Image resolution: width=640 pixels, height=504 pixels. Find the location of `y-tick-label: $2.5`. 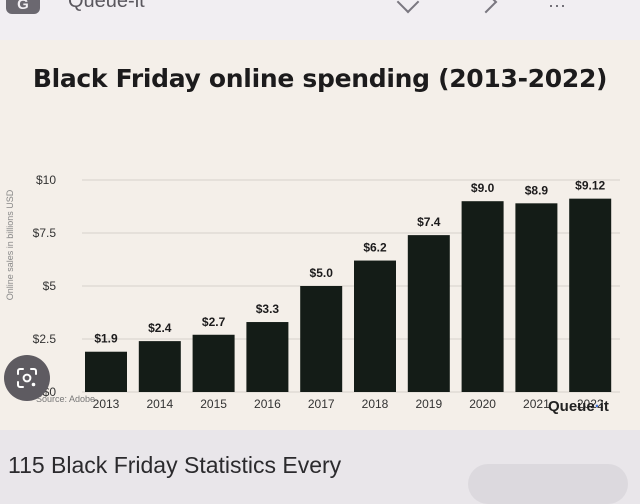

y-tick-label: $2.5 is located at coordinates (45, 339).